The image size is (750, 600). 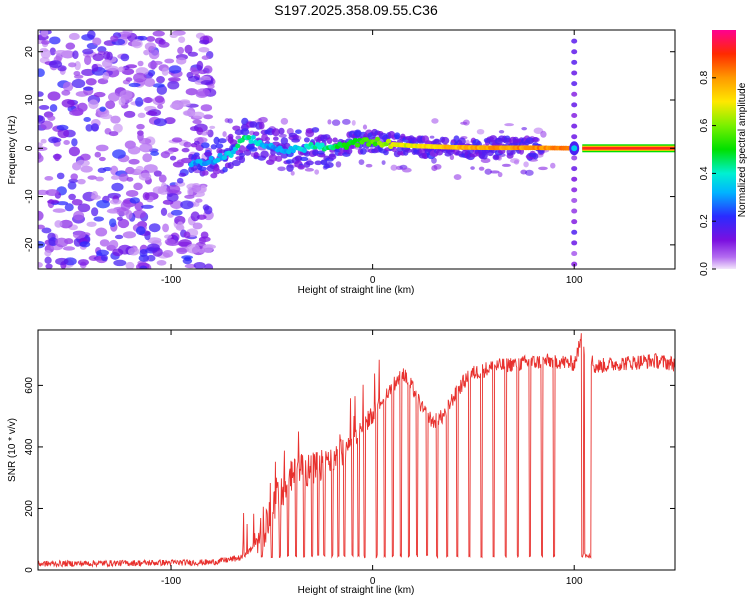 I want to click on spectrogram-x-tick-label: -100, so click(x=171, y=280).